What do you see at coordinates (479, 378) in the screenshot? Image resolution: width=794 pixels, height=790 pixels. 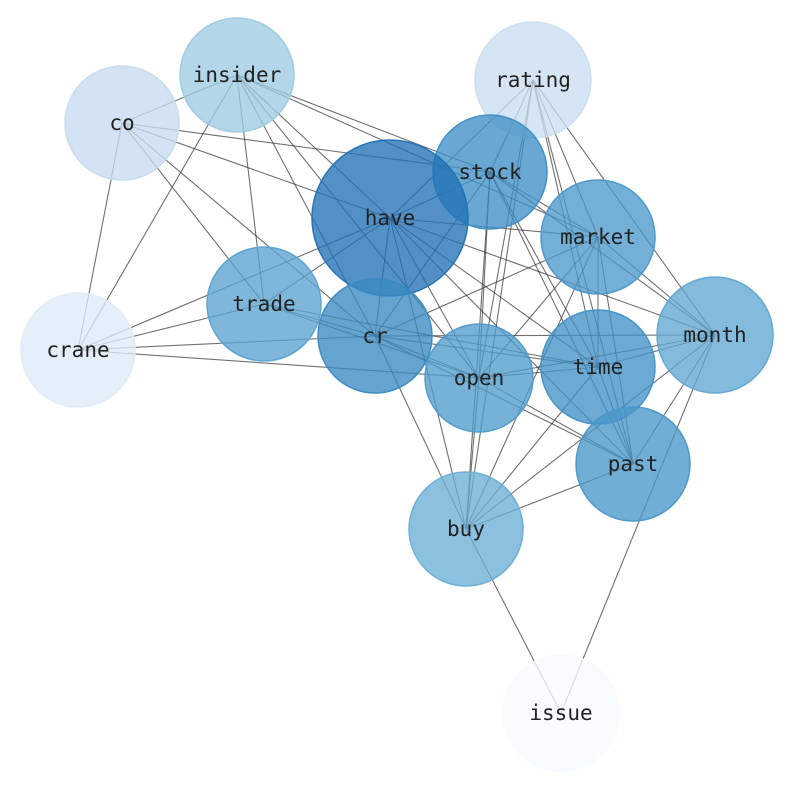 I see `graph-node-open` at bounding box center [479, 378].